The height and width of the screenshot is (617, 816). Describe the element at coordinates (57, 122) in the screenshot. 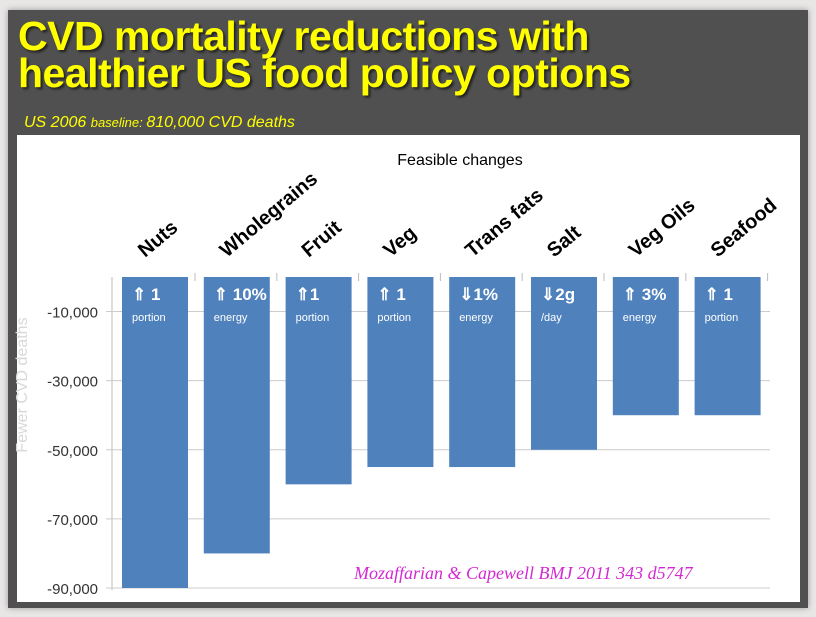

I see `subtitle-year: US 2006` at that location.